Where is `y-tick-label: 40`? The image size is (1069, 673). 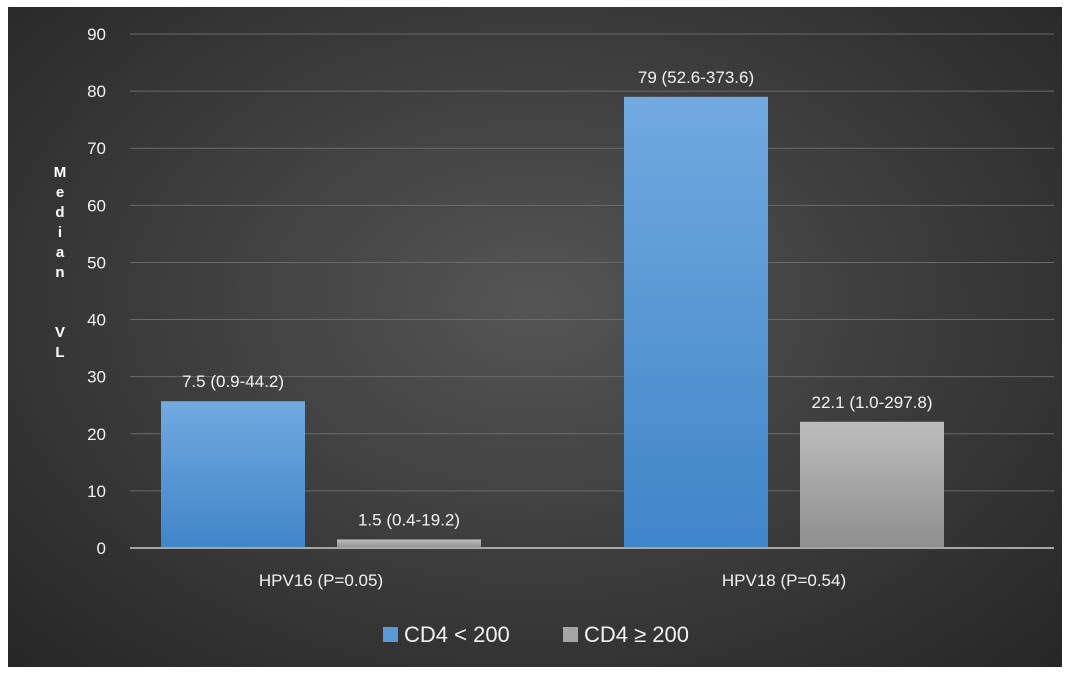
y-tick-label: 40 is located at coordinates (96, 320).